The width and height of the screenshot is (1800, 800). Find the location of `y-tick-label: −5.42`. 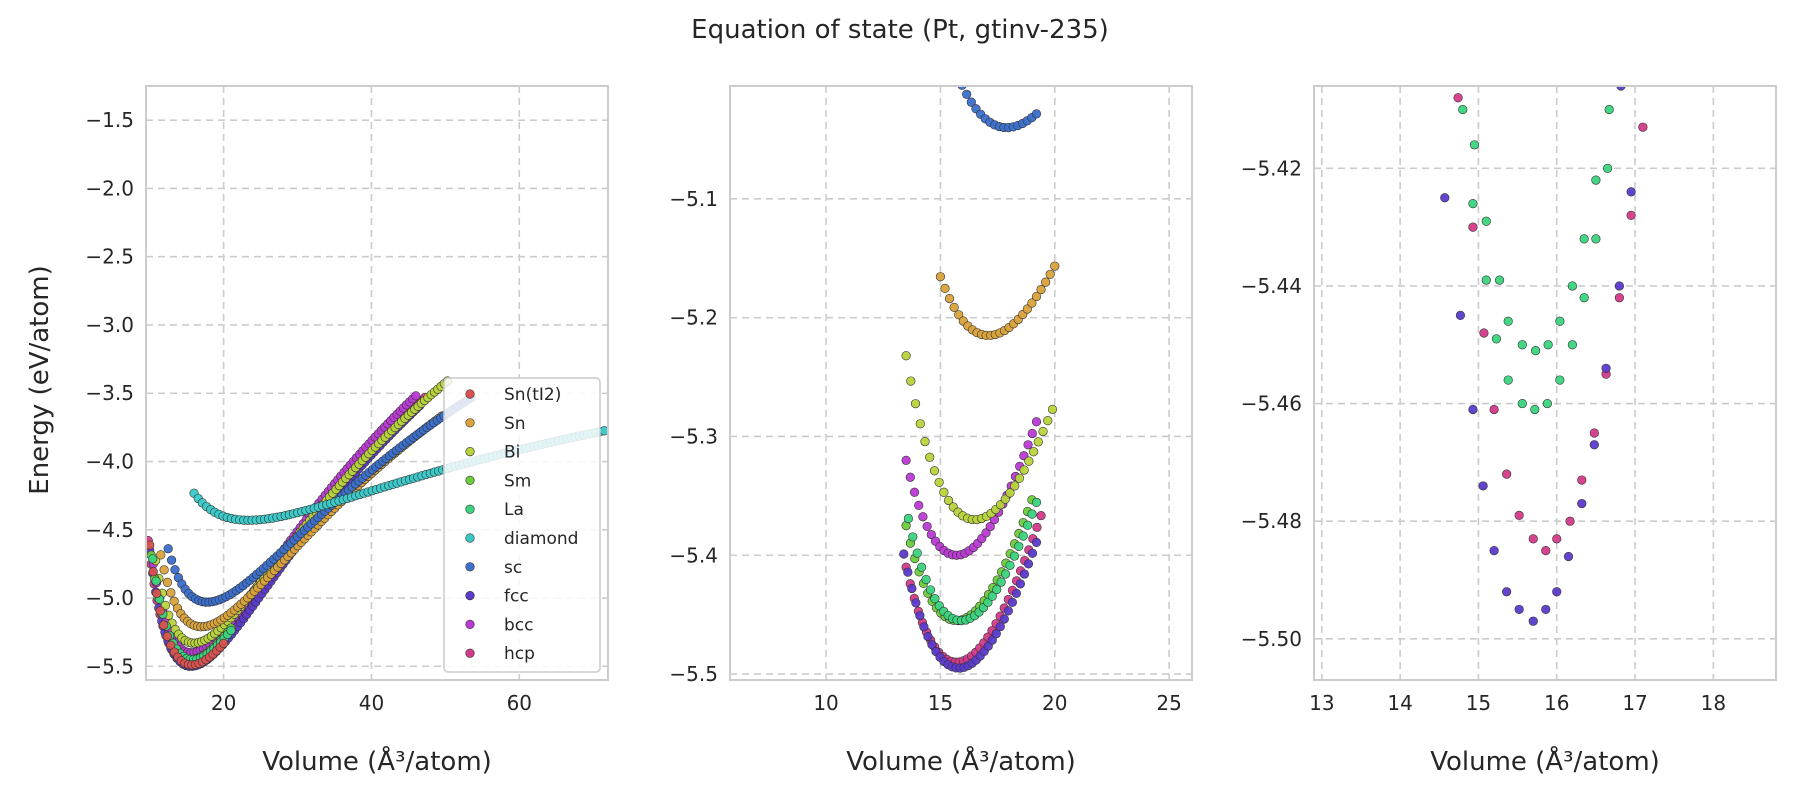

y-tick-label: −5.42 is located at coordinates (1271, 168).